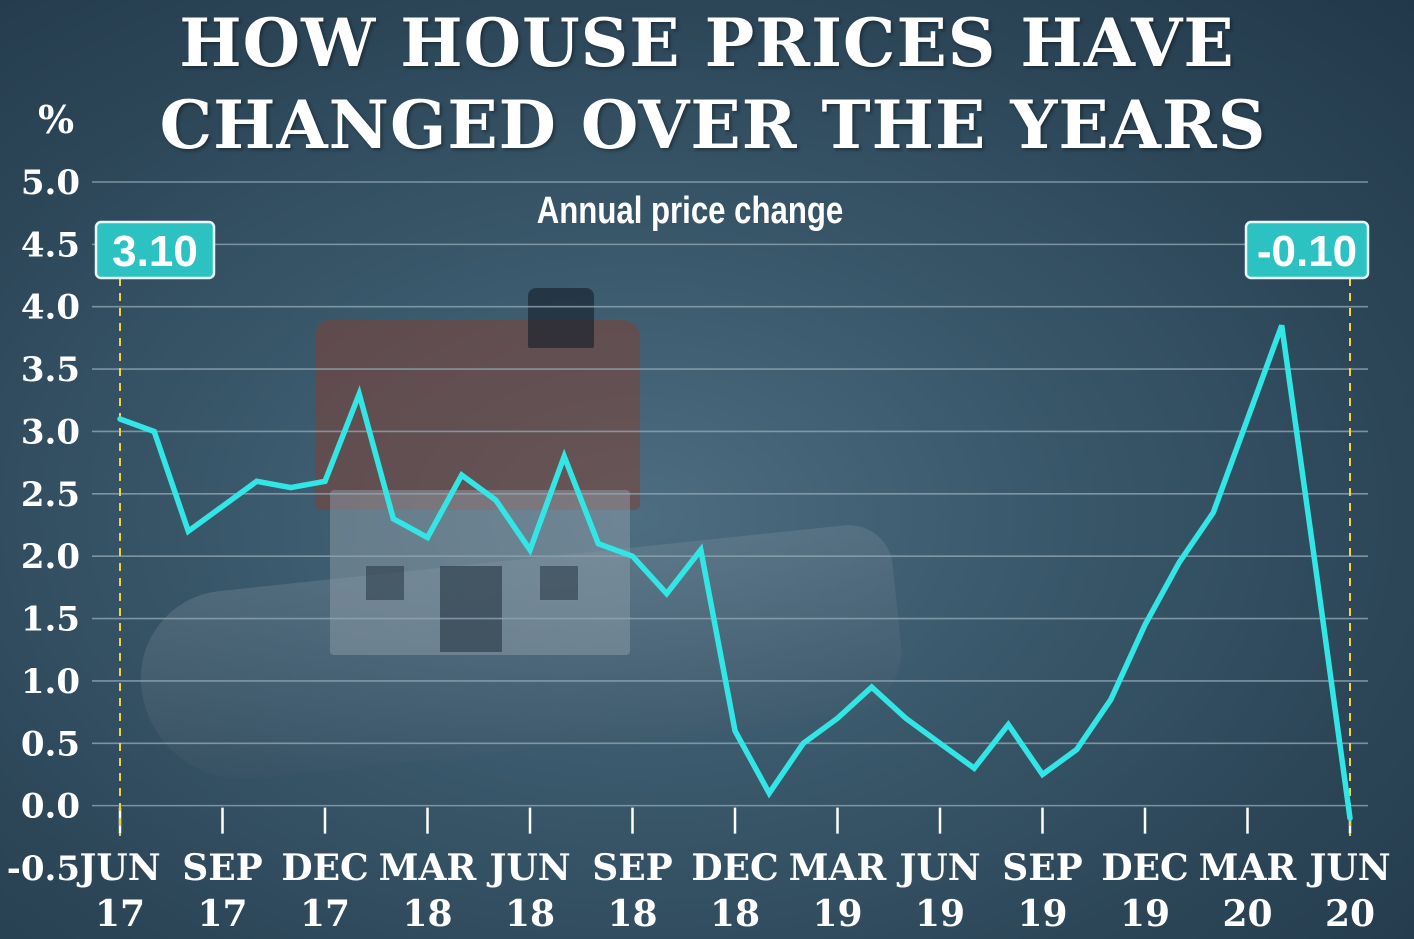 This screenshot has width=1414, height=939. What do you see at coordinates (471, 609) in the screenshot?
I see `background-house-door` at bounding box center [471, 609].